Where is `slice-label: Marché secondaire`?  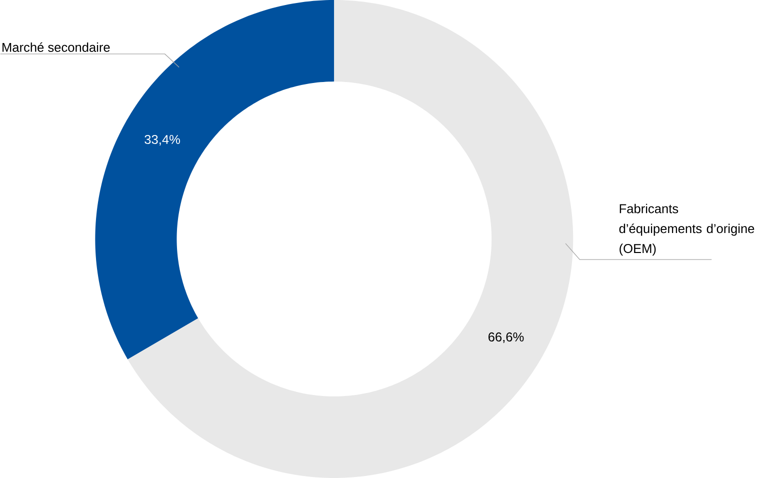 slice-label: Marché secondaire is located at coordinates (56, 47).